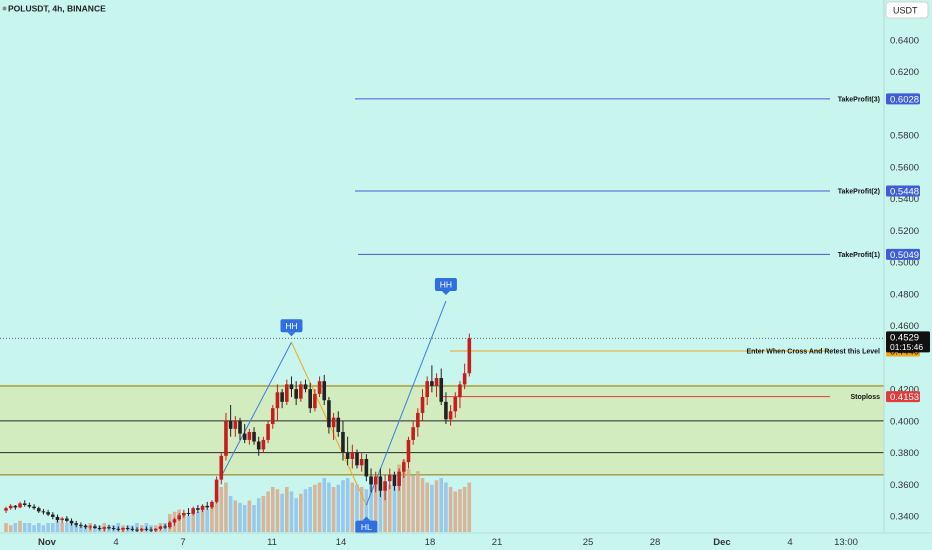 This screenshot has height=550, width=932. What do you see at coordinates (904, 99) in the screenshot?
I see `takeprofit-badge-text: 0.6028` at bounding box center [904, 99].